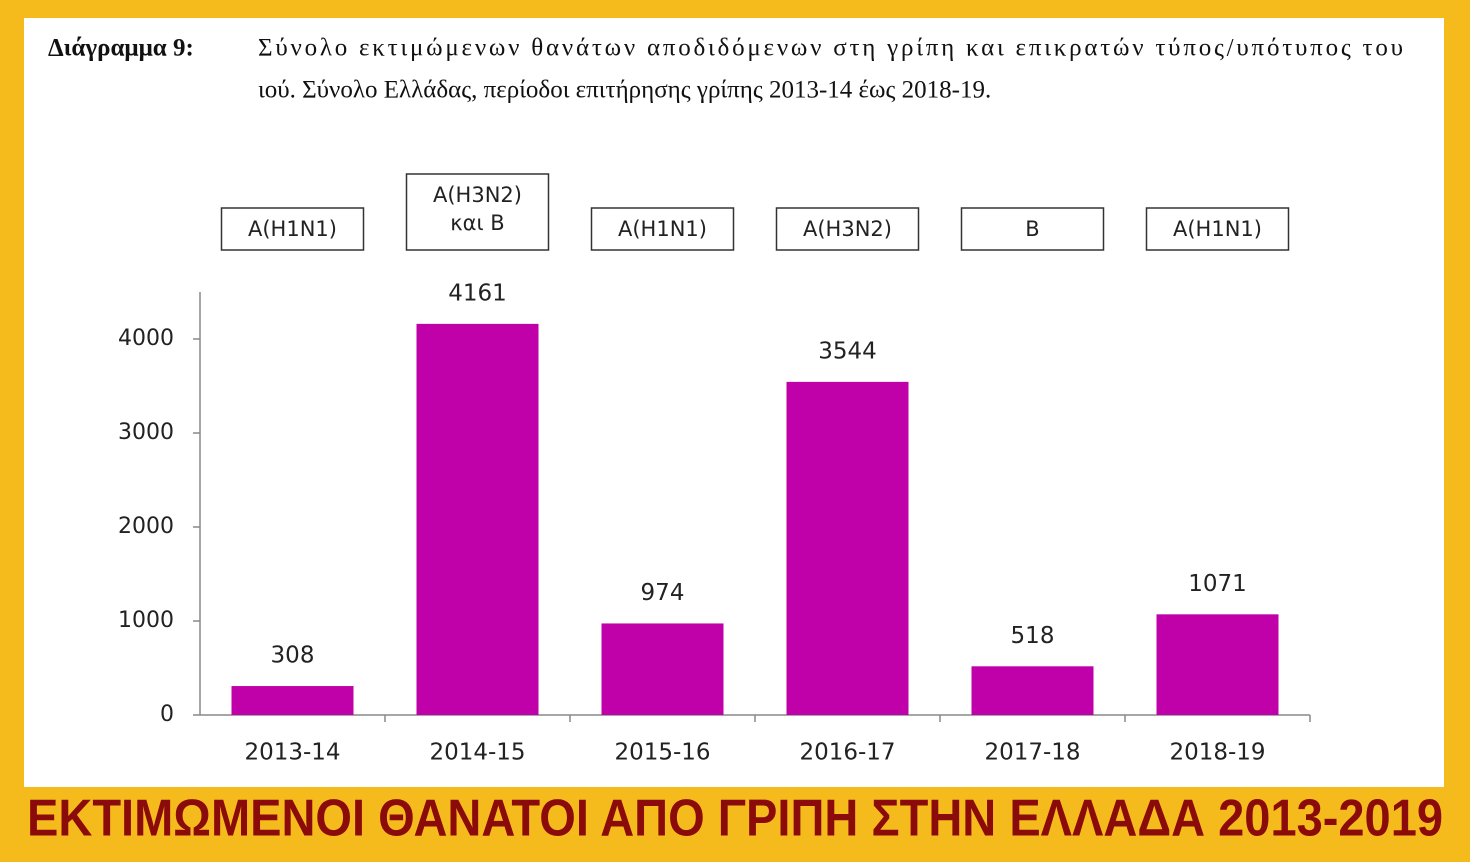  I want to click on strain-label: B, so click(1032, 229).